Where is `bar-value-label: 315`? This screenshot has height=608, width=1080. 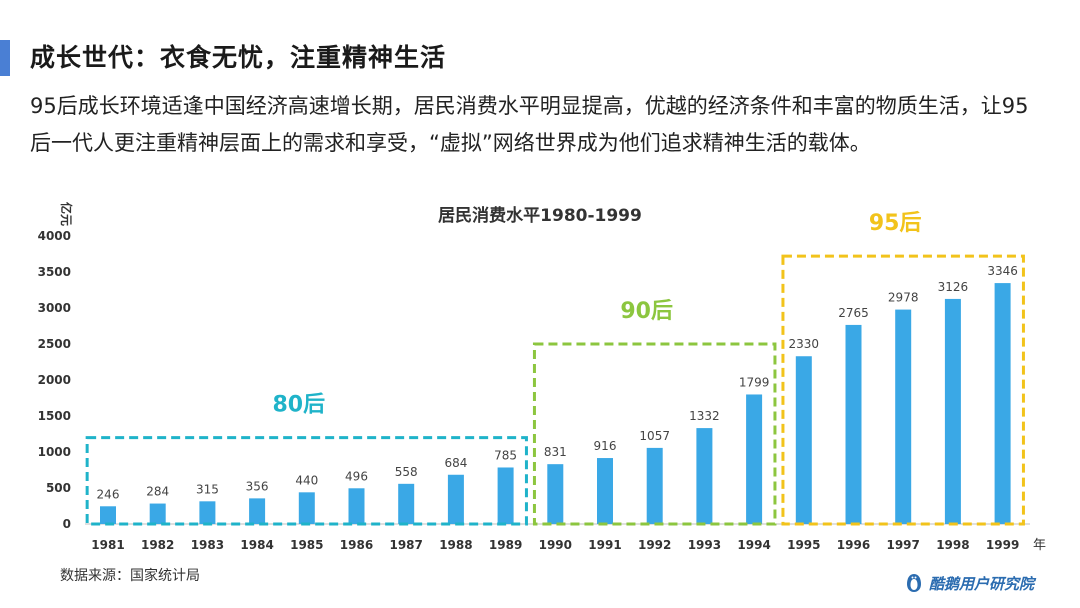
bar-value-label: 315 is located at coordinates (207, 489).